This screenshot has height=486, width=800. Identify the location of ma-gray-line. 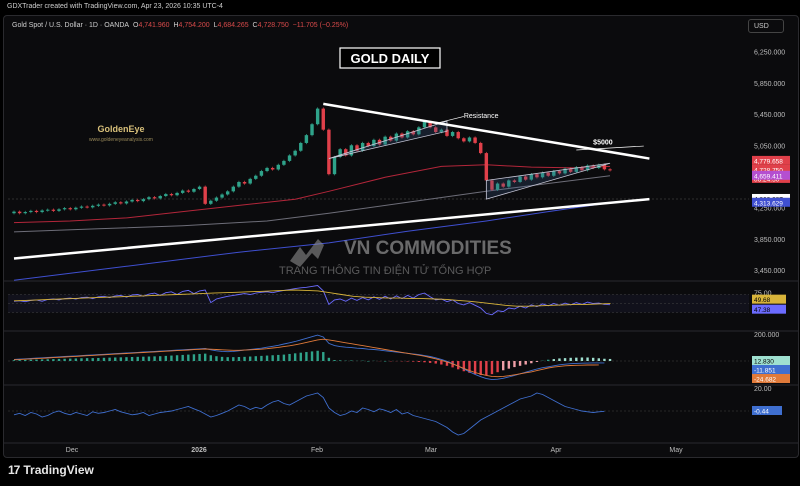
(312, 204).